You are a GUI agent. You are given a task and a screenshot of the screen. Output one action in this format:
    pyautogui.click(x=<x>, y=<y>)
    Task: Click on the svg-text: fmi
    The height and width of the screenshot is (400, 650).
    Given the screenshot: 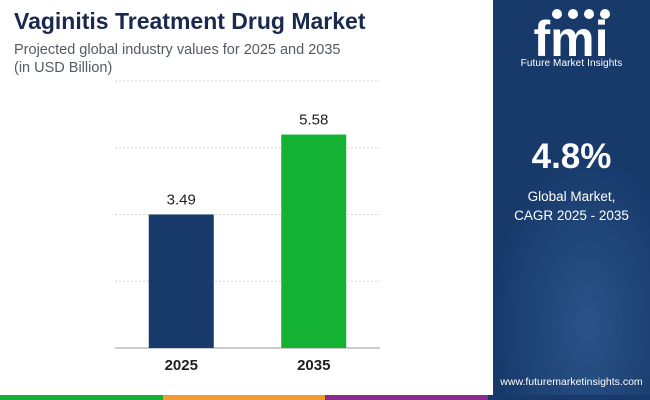 What is the action you would take?
    pyautogui.click(x=570, y=34)
    